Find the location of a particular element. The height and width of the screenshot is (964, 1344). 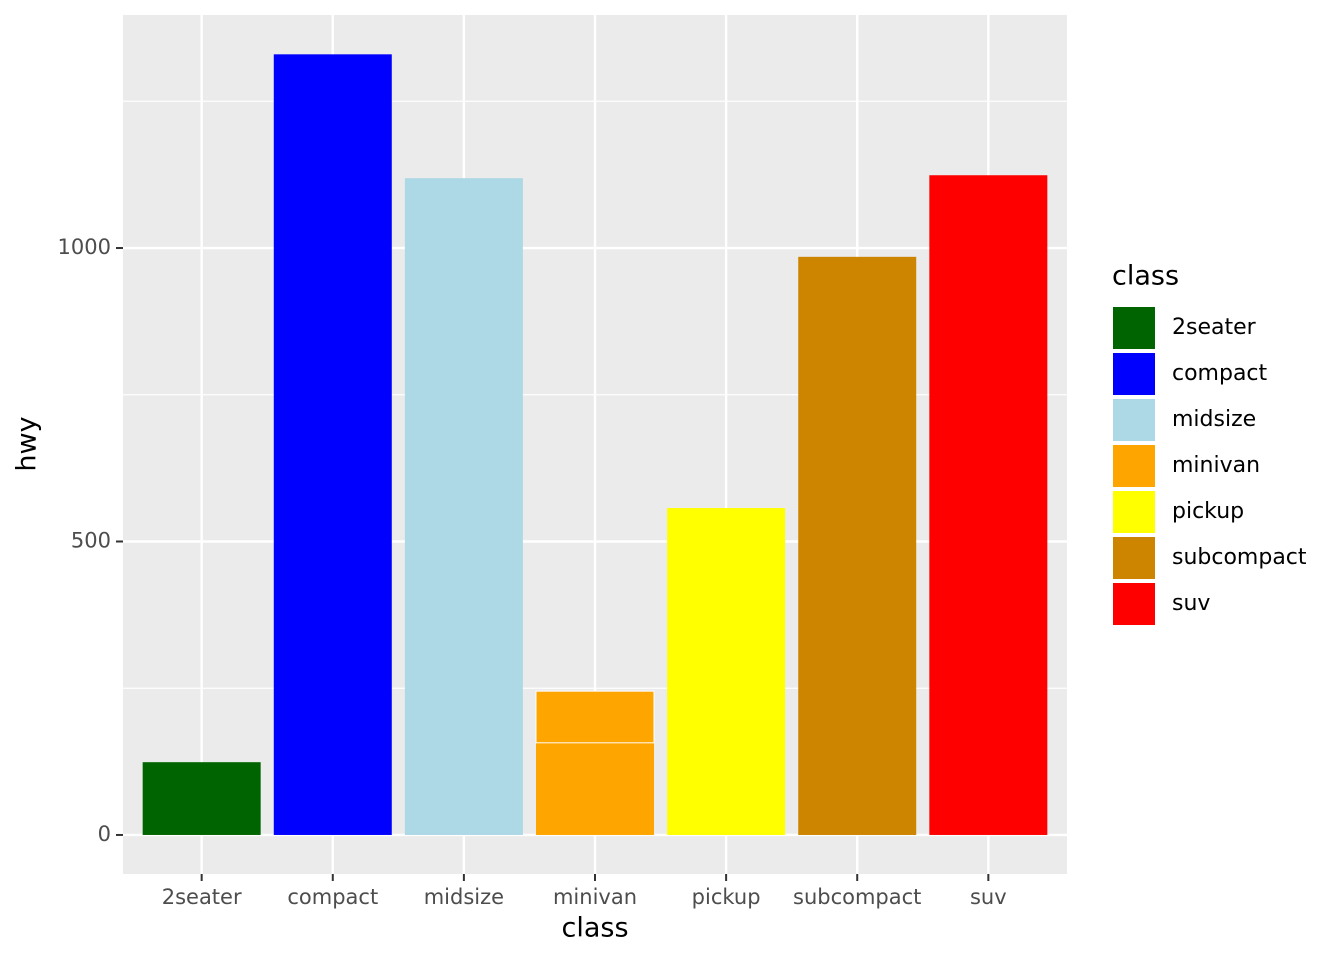

x-tick-label: pickup is located at coordinates (726, 897).